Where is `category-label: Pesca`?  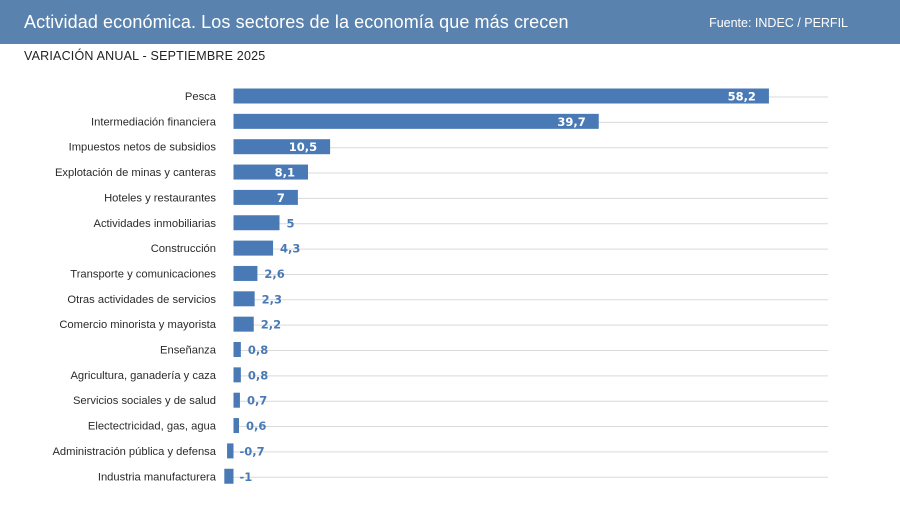 category-label: Pesca is located at coordinates (201, 97).